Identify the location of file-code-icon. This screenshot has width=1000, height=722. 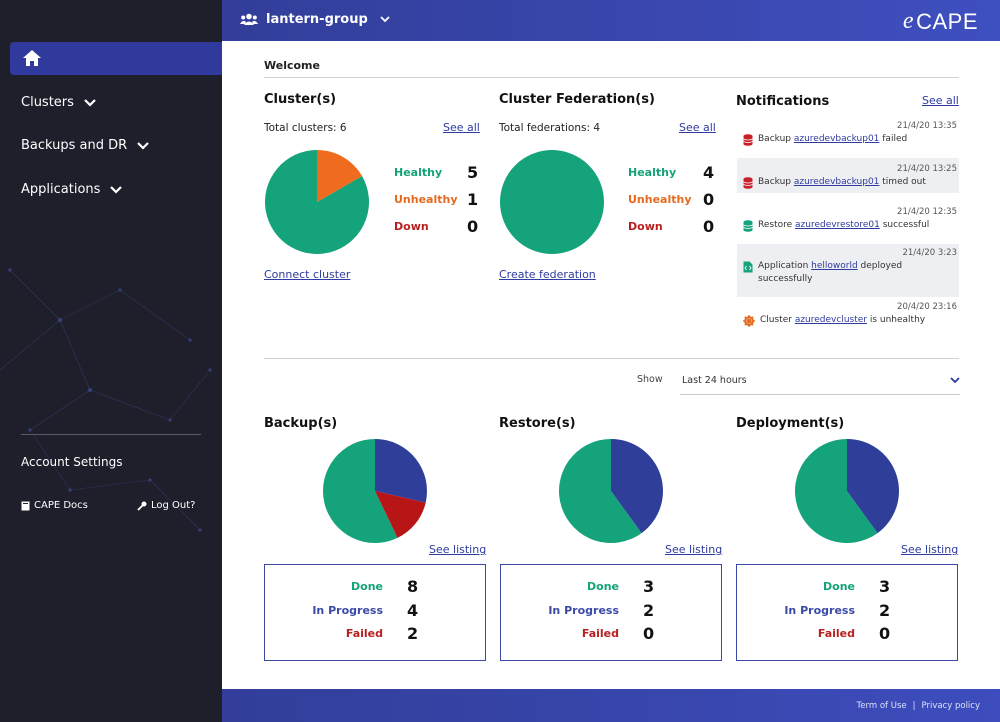
(748, 267).